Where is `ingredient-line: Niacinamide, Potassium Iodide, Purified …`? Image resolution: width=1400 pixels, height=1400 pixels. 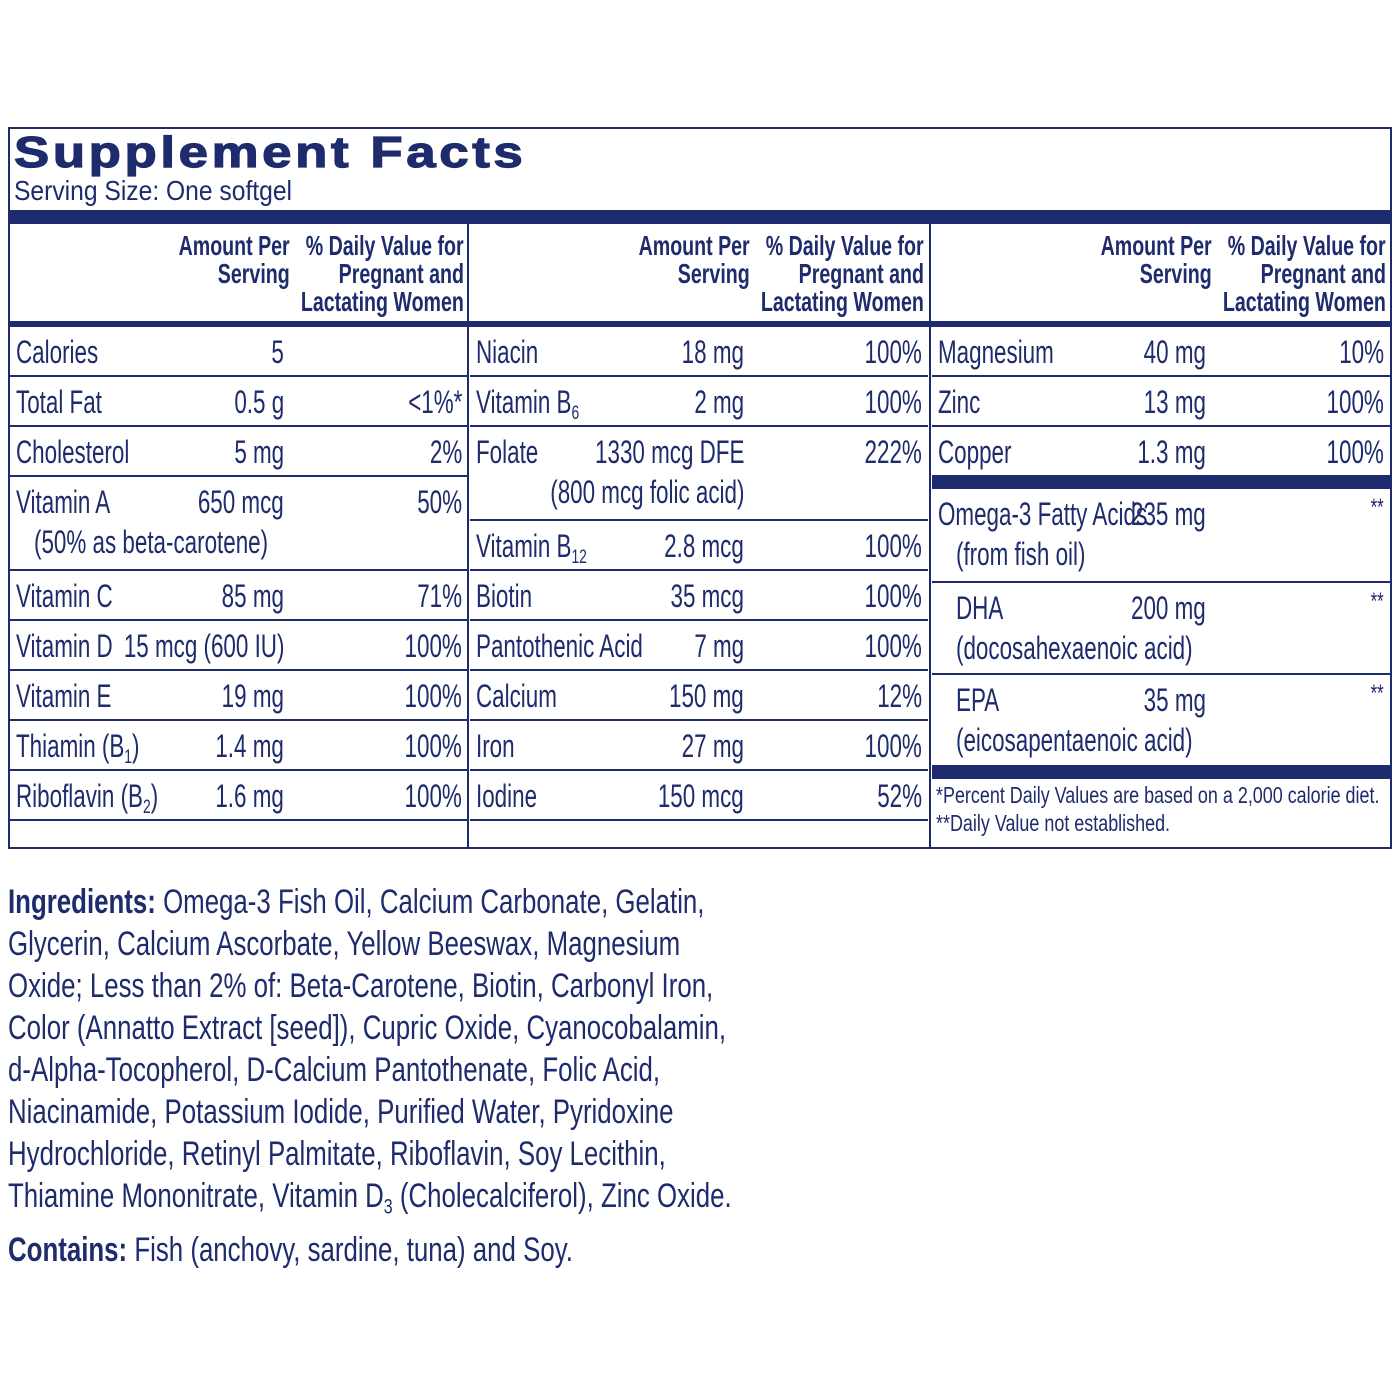
ingredient-line: Niacinamide, Potassium Iodide, Purified … is located at coordinates (484, 1112).